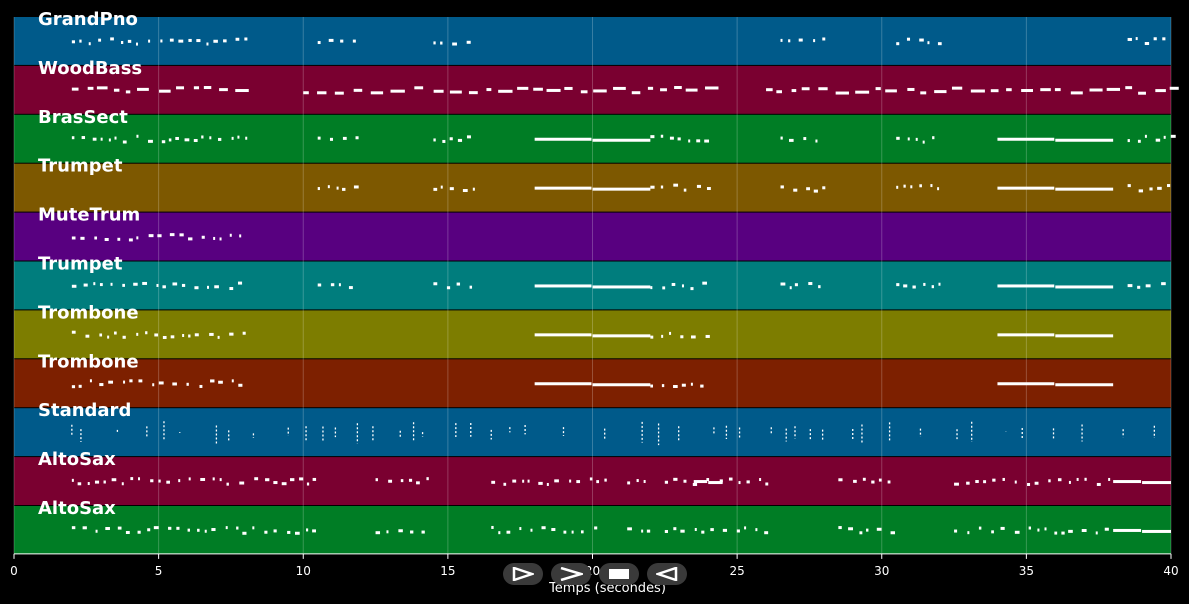 The width and height of the screenshot is (1189, 604). Describe the element at coordinates (667, 574) in the screenshot. I see `rewind-button` at that location.